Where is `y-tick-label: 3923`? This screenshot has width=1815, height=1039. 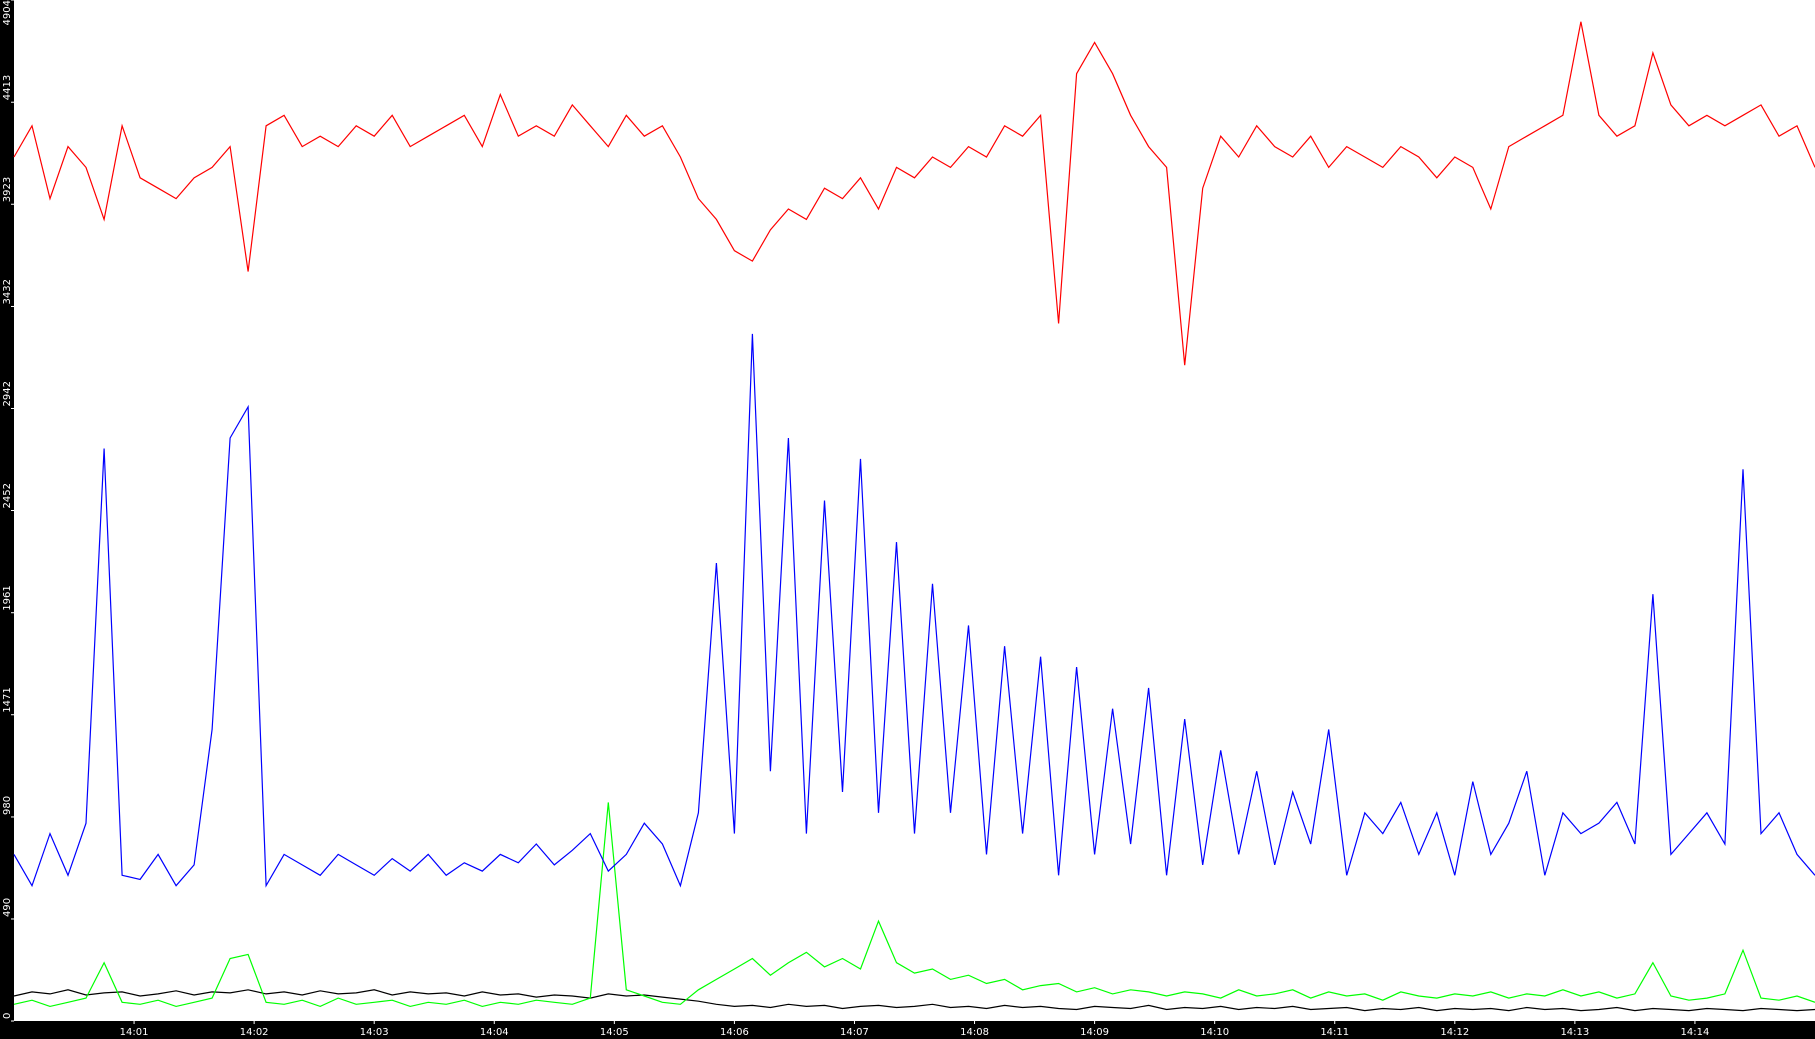 y-tick-label: 3923 is located at coordinates (7, 189).